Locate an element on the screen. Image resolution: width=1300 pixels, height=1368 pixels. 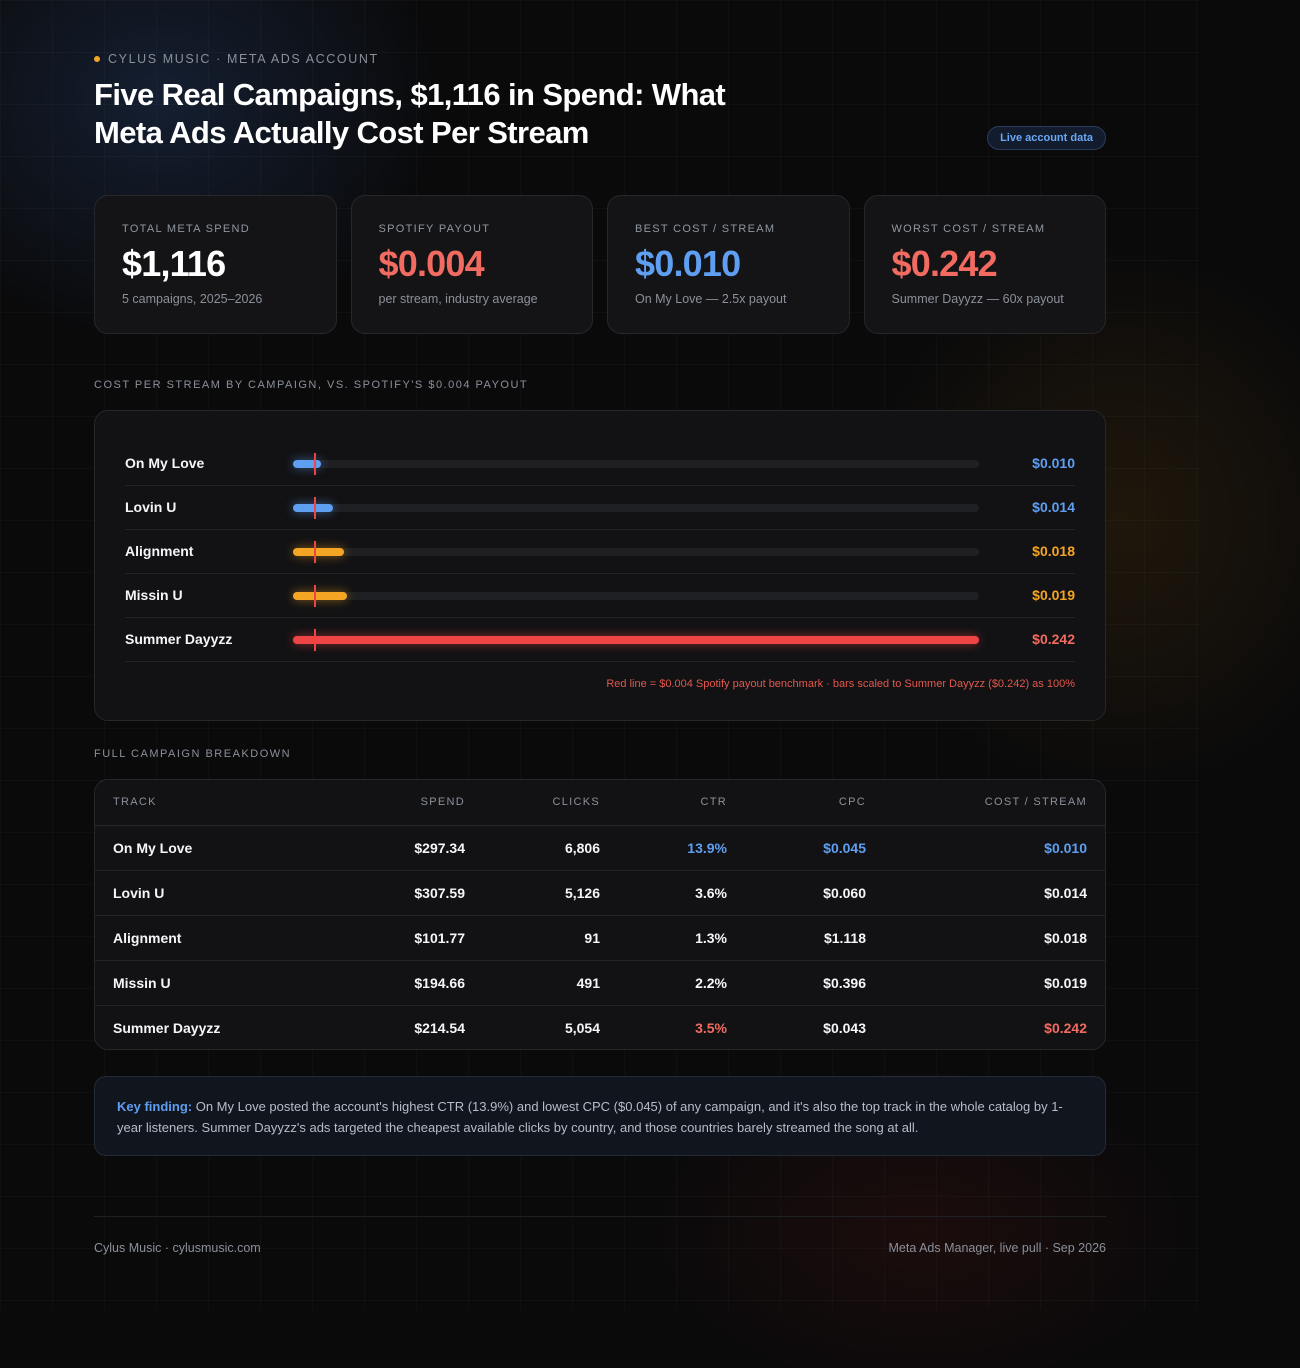
stat-label: TOTAL META SPEND is located at coordinates (186, 229).